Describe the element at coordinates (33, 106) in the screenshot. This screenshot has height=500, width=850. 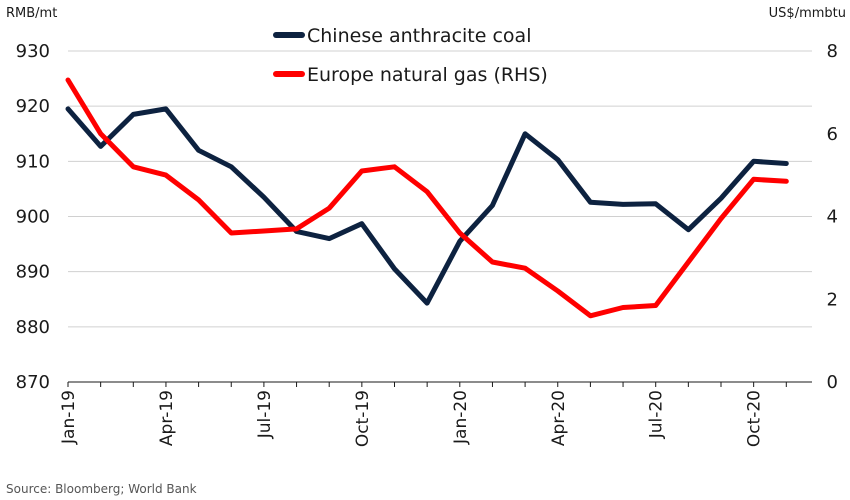
I see `left-tick-label: 920` at that location.